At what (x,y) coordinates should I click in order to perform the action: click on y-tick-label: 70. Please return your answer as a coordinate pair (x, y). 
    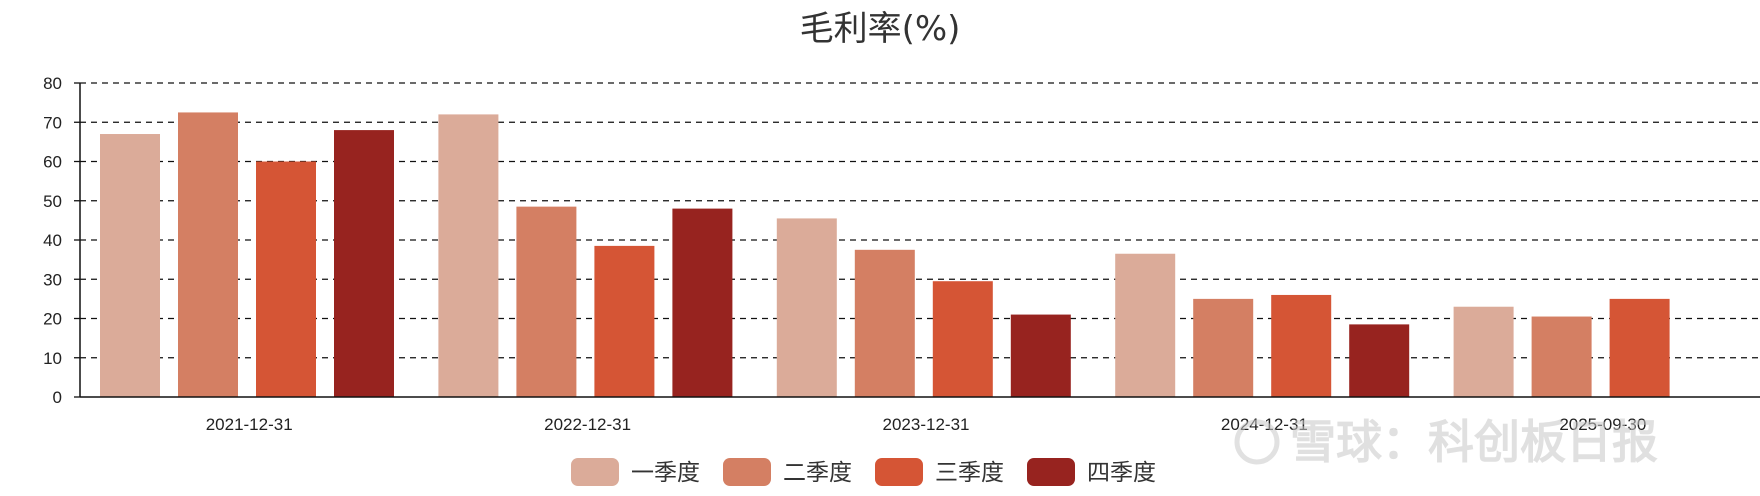
    Looking at the image, I should click on (52, 122).